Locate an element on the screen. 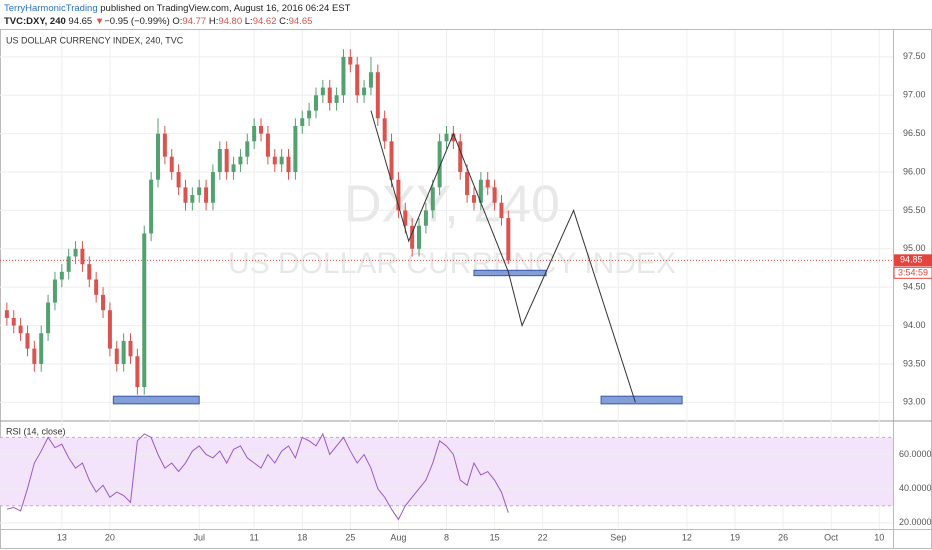  y-tick-label: 93.50 is located at coordinates (914, 363).